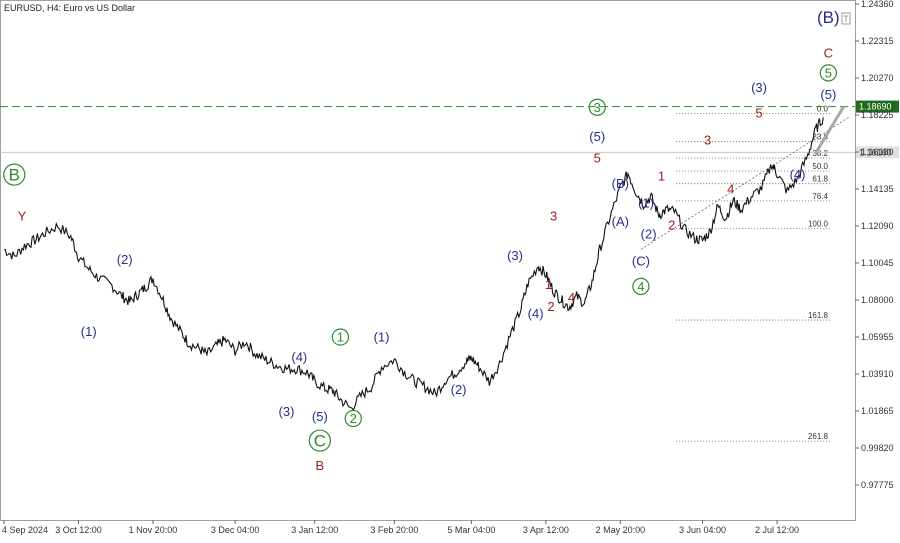 The width and height of the screenshot is (900, 543). What do you see at coordinates (820, 166) in the screenshot?
I see `fib-level-label: 50.0` at bounding box center [820, 166].